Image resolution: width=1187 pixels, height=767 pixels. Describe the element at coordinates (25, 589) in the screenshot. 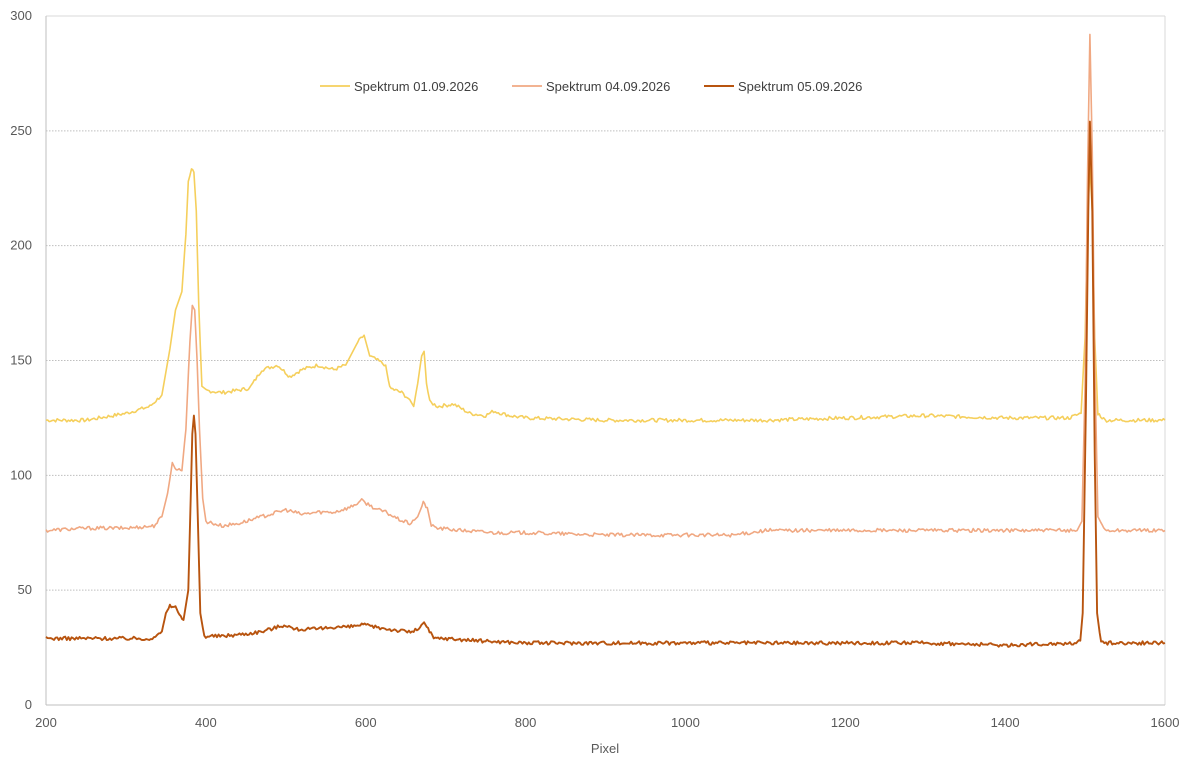

I see `y-tick-label: 50` at that location.